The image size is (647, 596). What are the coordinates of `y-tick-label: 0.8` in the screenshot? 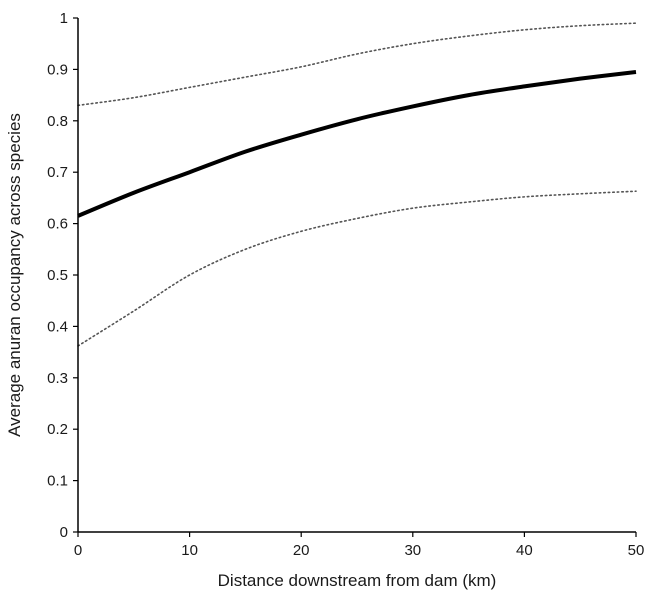 It's located at (57, 121).